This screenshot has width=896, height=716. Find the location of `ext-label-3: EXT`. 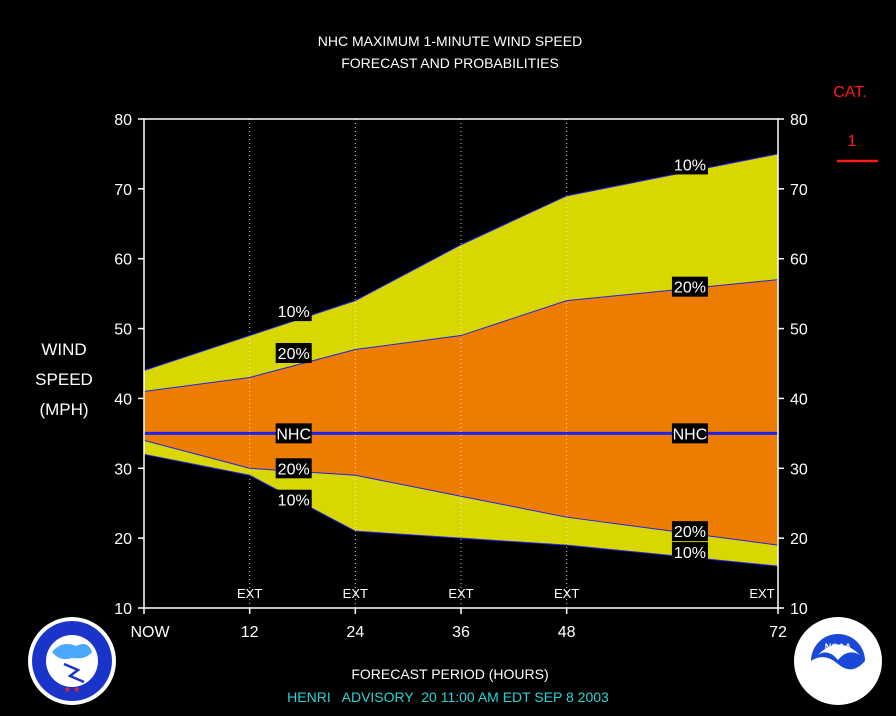

ext-label-3: EXT is located at coordinates (566, 593).